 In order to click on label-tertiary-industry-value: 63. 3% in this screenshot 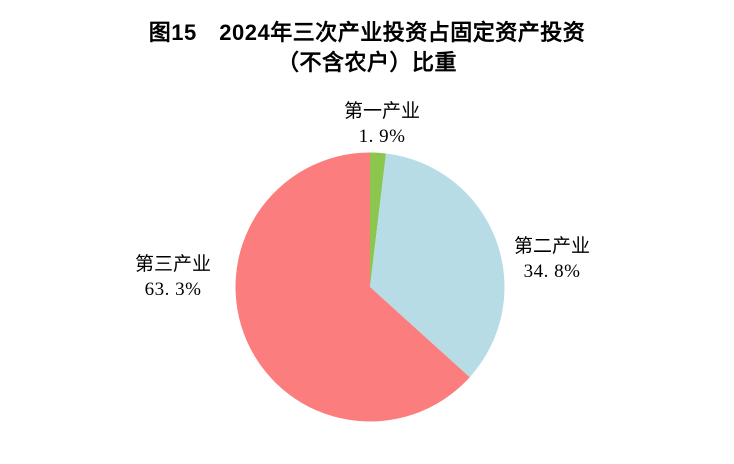, I will do `click(173, 289)`.